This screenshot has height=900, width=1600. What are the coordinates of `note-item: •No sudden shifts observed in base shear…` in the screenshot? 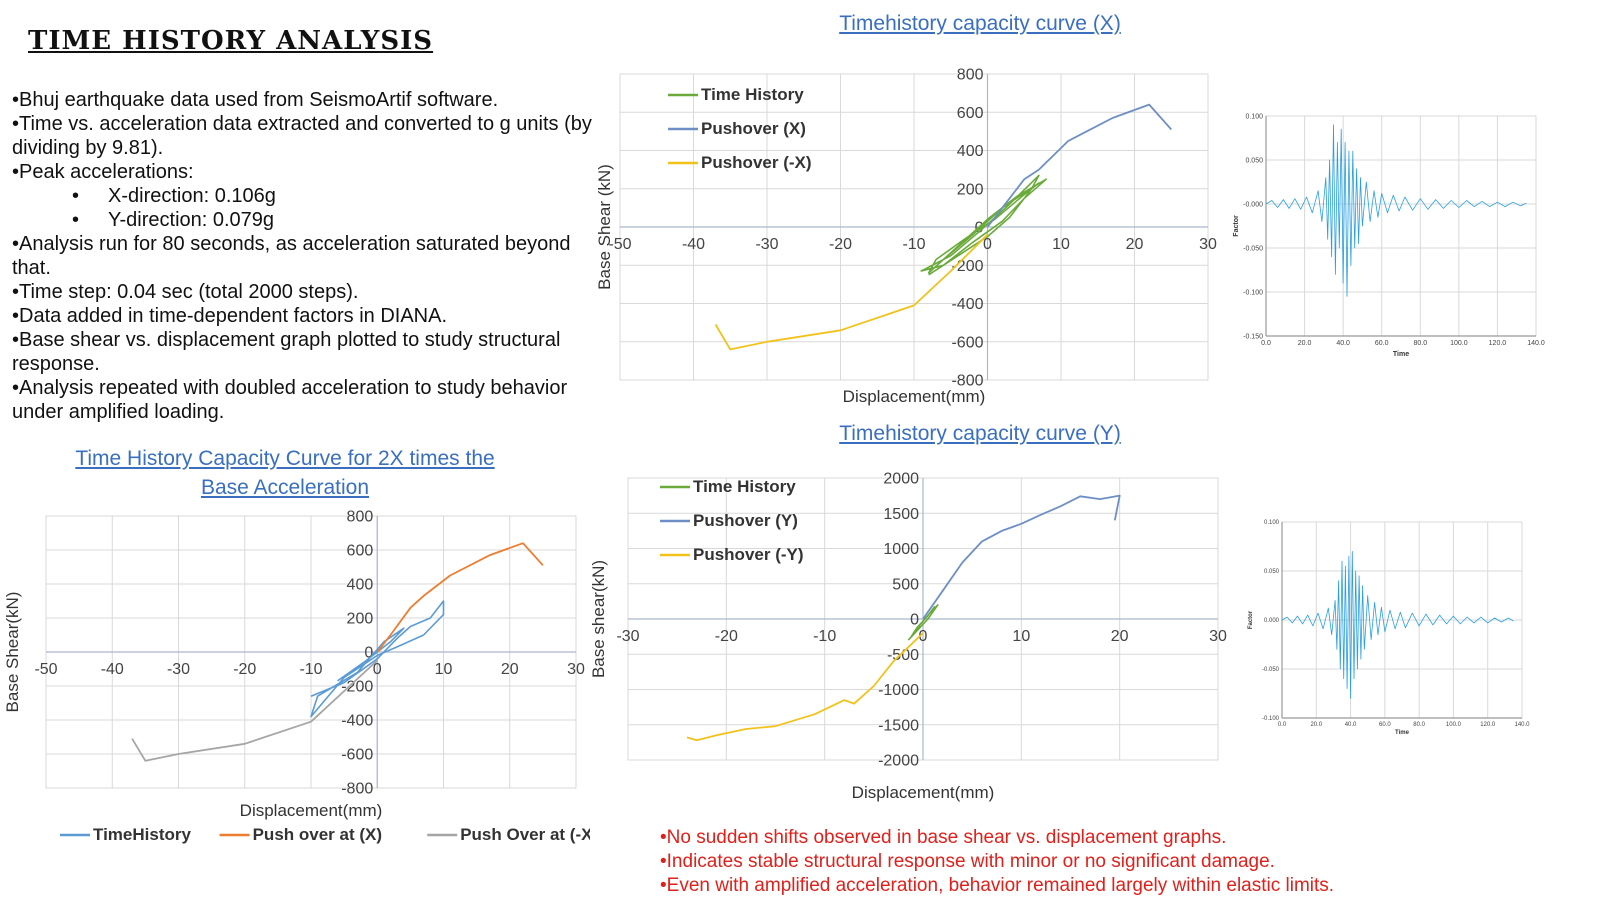 It's located at (943, 837).